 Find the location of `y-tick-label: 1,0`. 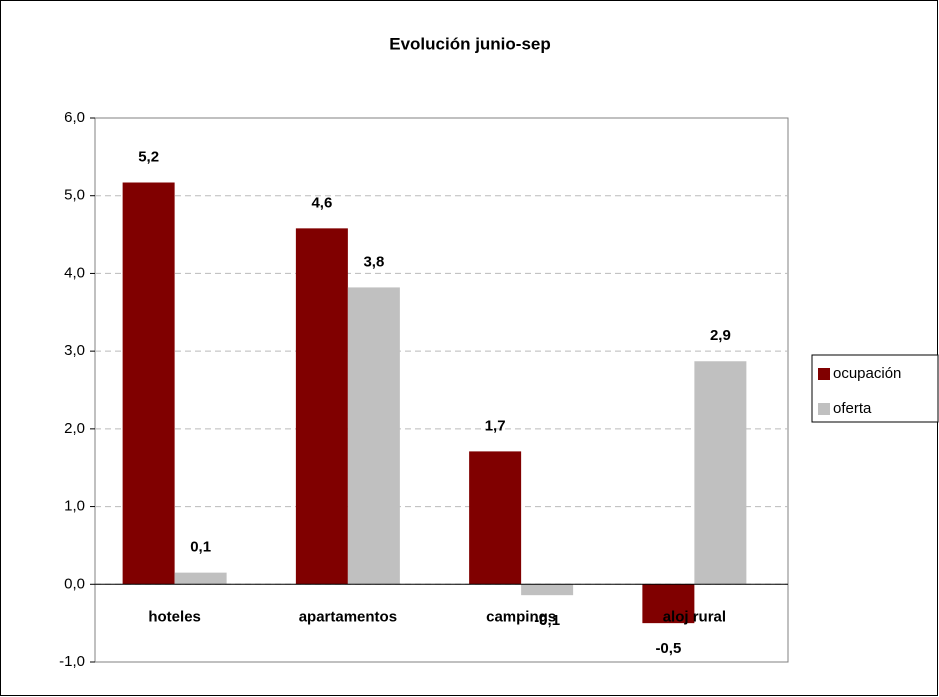

y-tick-label: 1,0 is located at coordinates (74, 506).